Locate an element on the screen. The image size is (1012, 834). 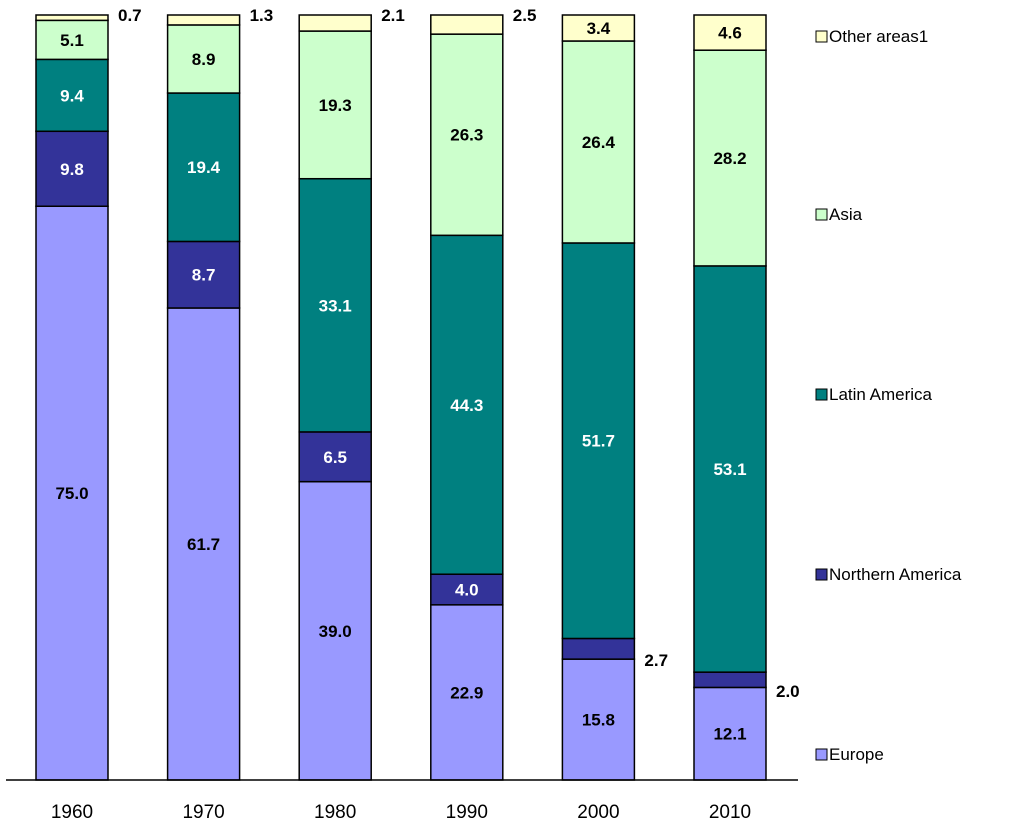
bar-segment-asia-2010 is located at coordinates (730, 158).